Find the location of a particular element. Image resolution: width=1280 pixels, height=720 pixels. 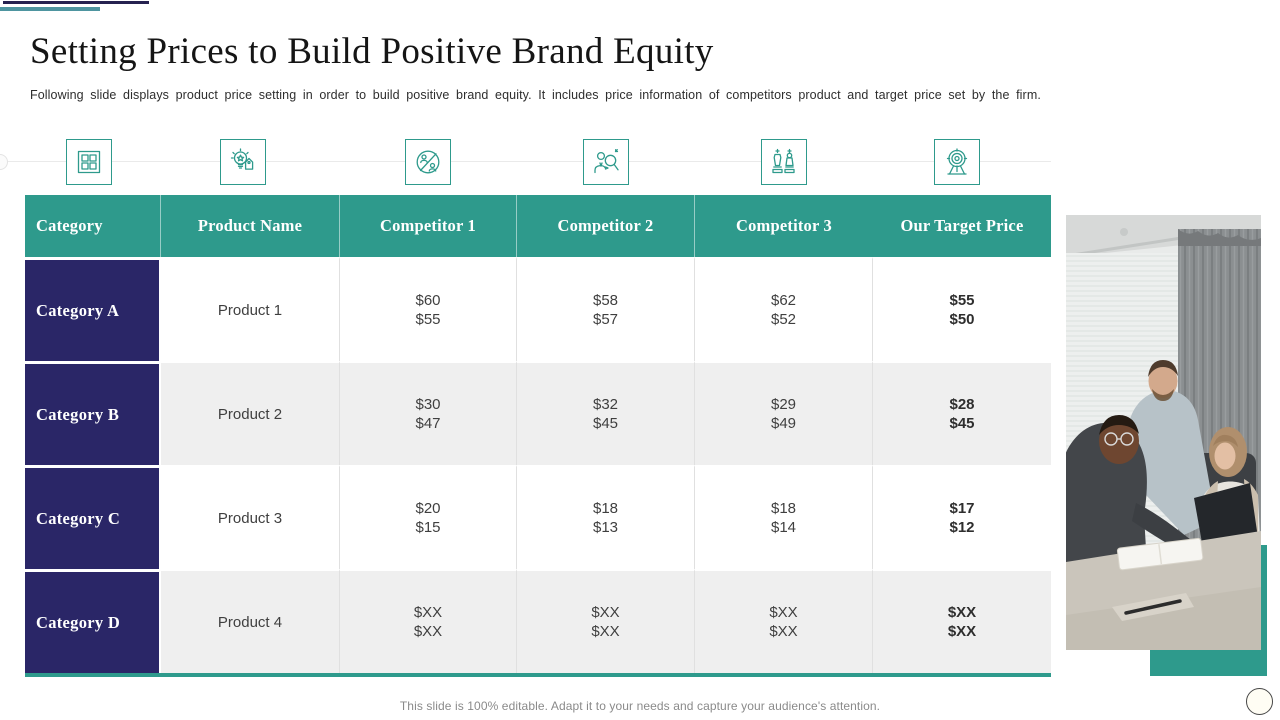

customer-search-icon is located at coordinates (606, 162).